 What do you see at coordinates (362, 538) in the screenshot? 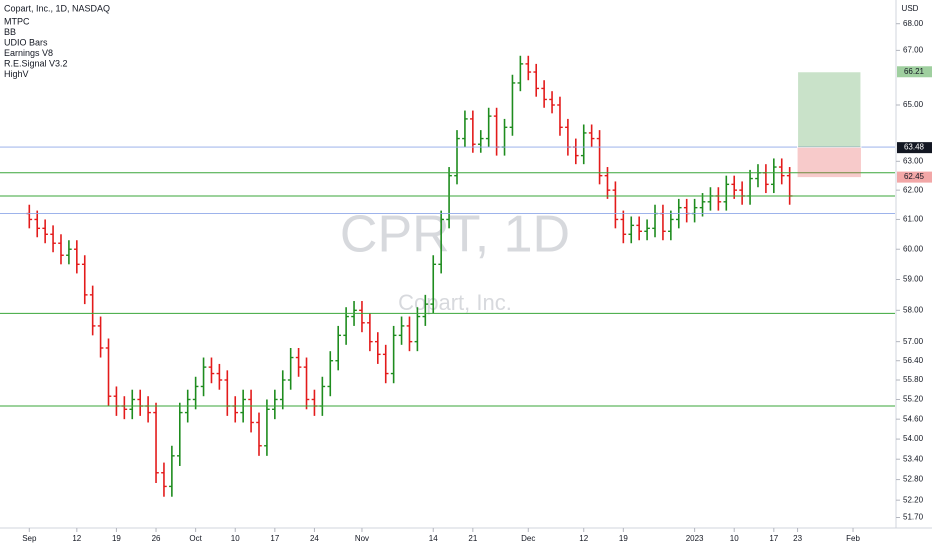
I see `x-tick-label: Nov` at bounding box center [362, 538].